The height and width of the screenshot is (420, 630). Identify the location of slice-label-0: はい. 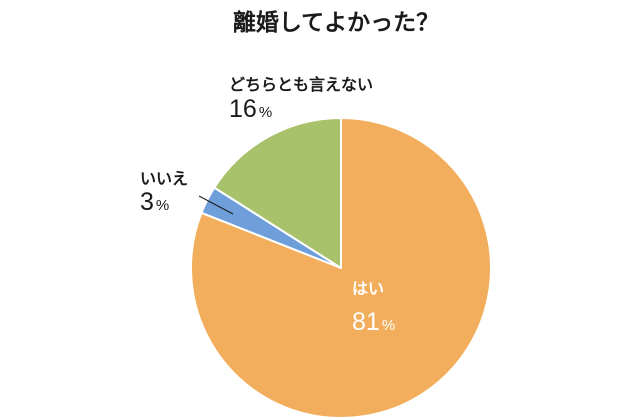
(368, 288).